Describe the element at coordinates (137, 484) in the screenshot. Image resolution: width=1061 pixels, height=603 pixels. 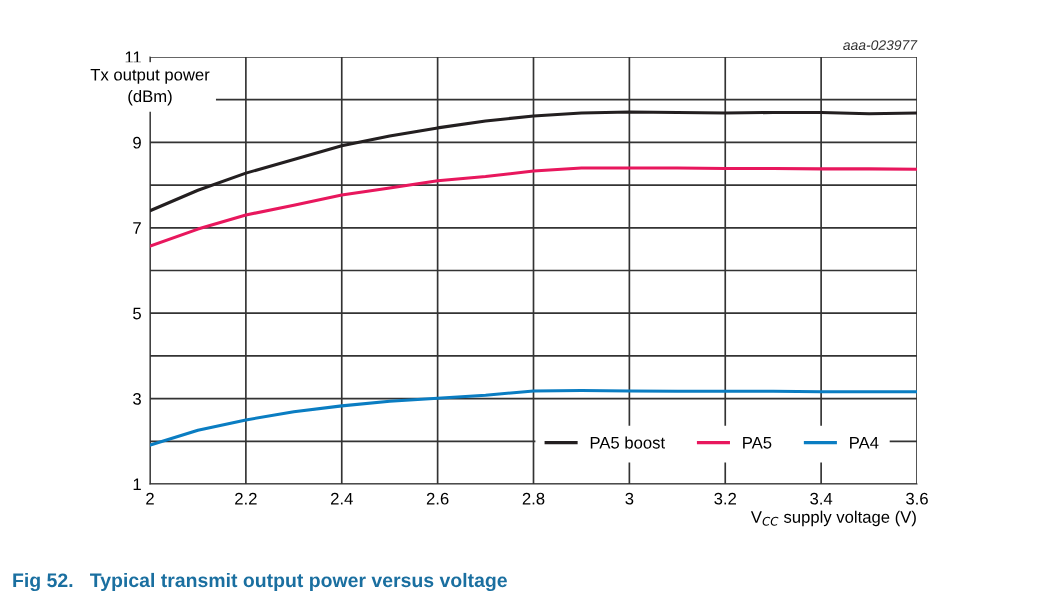
I see `y-tick-label: 1` at that location.